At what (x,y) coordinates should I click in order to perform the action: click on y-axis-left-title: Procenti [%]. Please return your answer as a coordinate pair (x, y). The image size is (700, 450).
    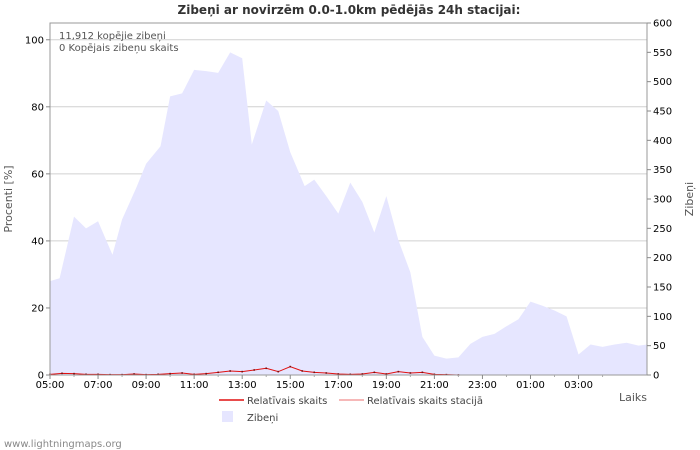
    Looking at the image, I should click on (8, 198).